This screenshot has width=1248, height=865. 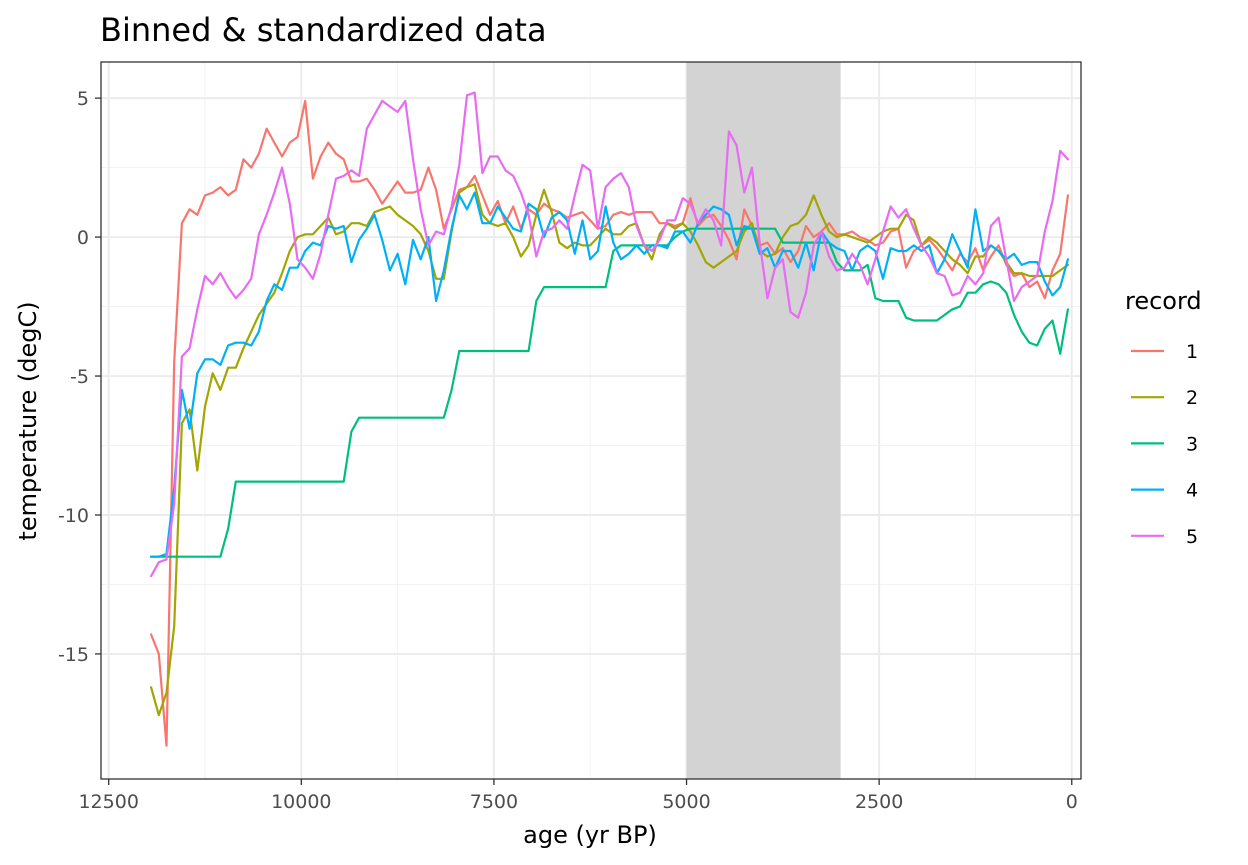 What do you see at coordinates (323, 30) in the screenshot?
I see `chart-title: Binned & standardized data` at bounding box center [323, 30].